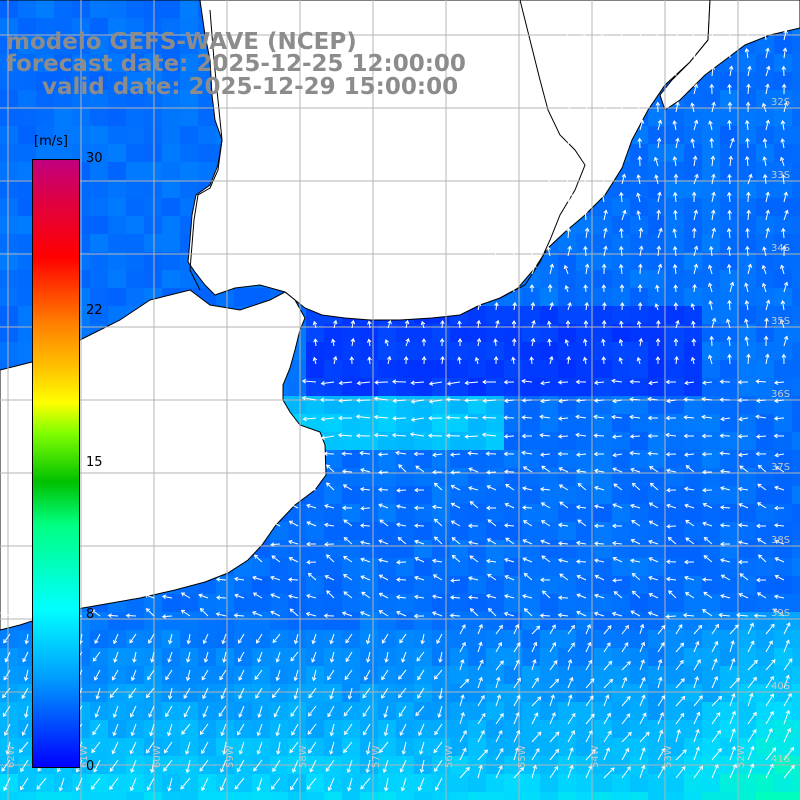 The width and height of the screenshot is (800, 800). What do you see at coordinates (780, 394) in the screenshot?
I see `latitude-label: 36S` at bounding box center [780, 394].